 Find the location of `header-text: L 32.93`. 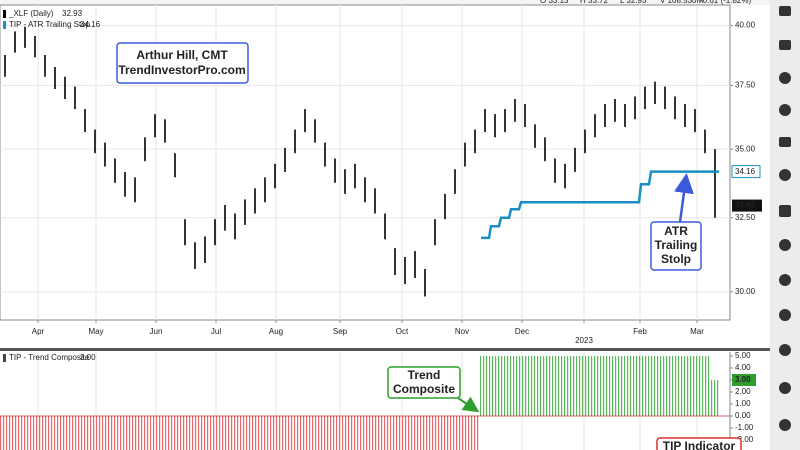

header-text: L 32.93 is located at coordinates (633, 2).